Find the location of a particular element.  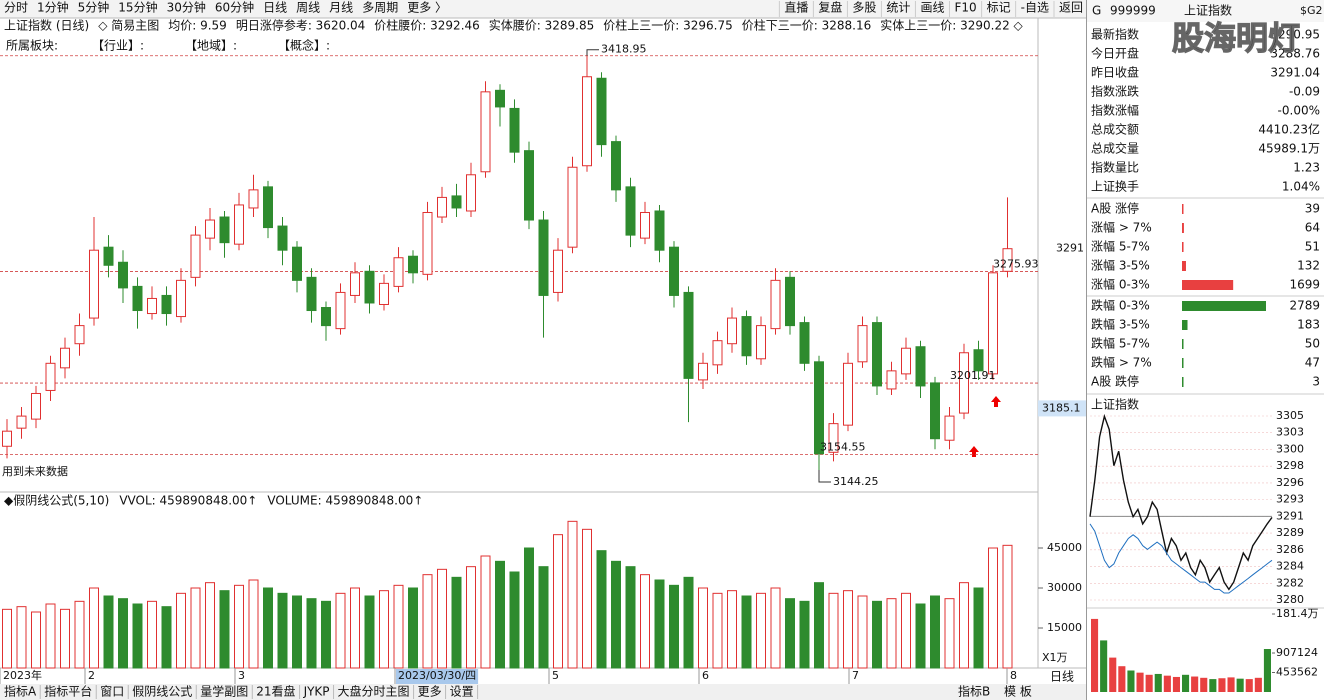

tab: 量学副图 is located at coordinates (224, 691).